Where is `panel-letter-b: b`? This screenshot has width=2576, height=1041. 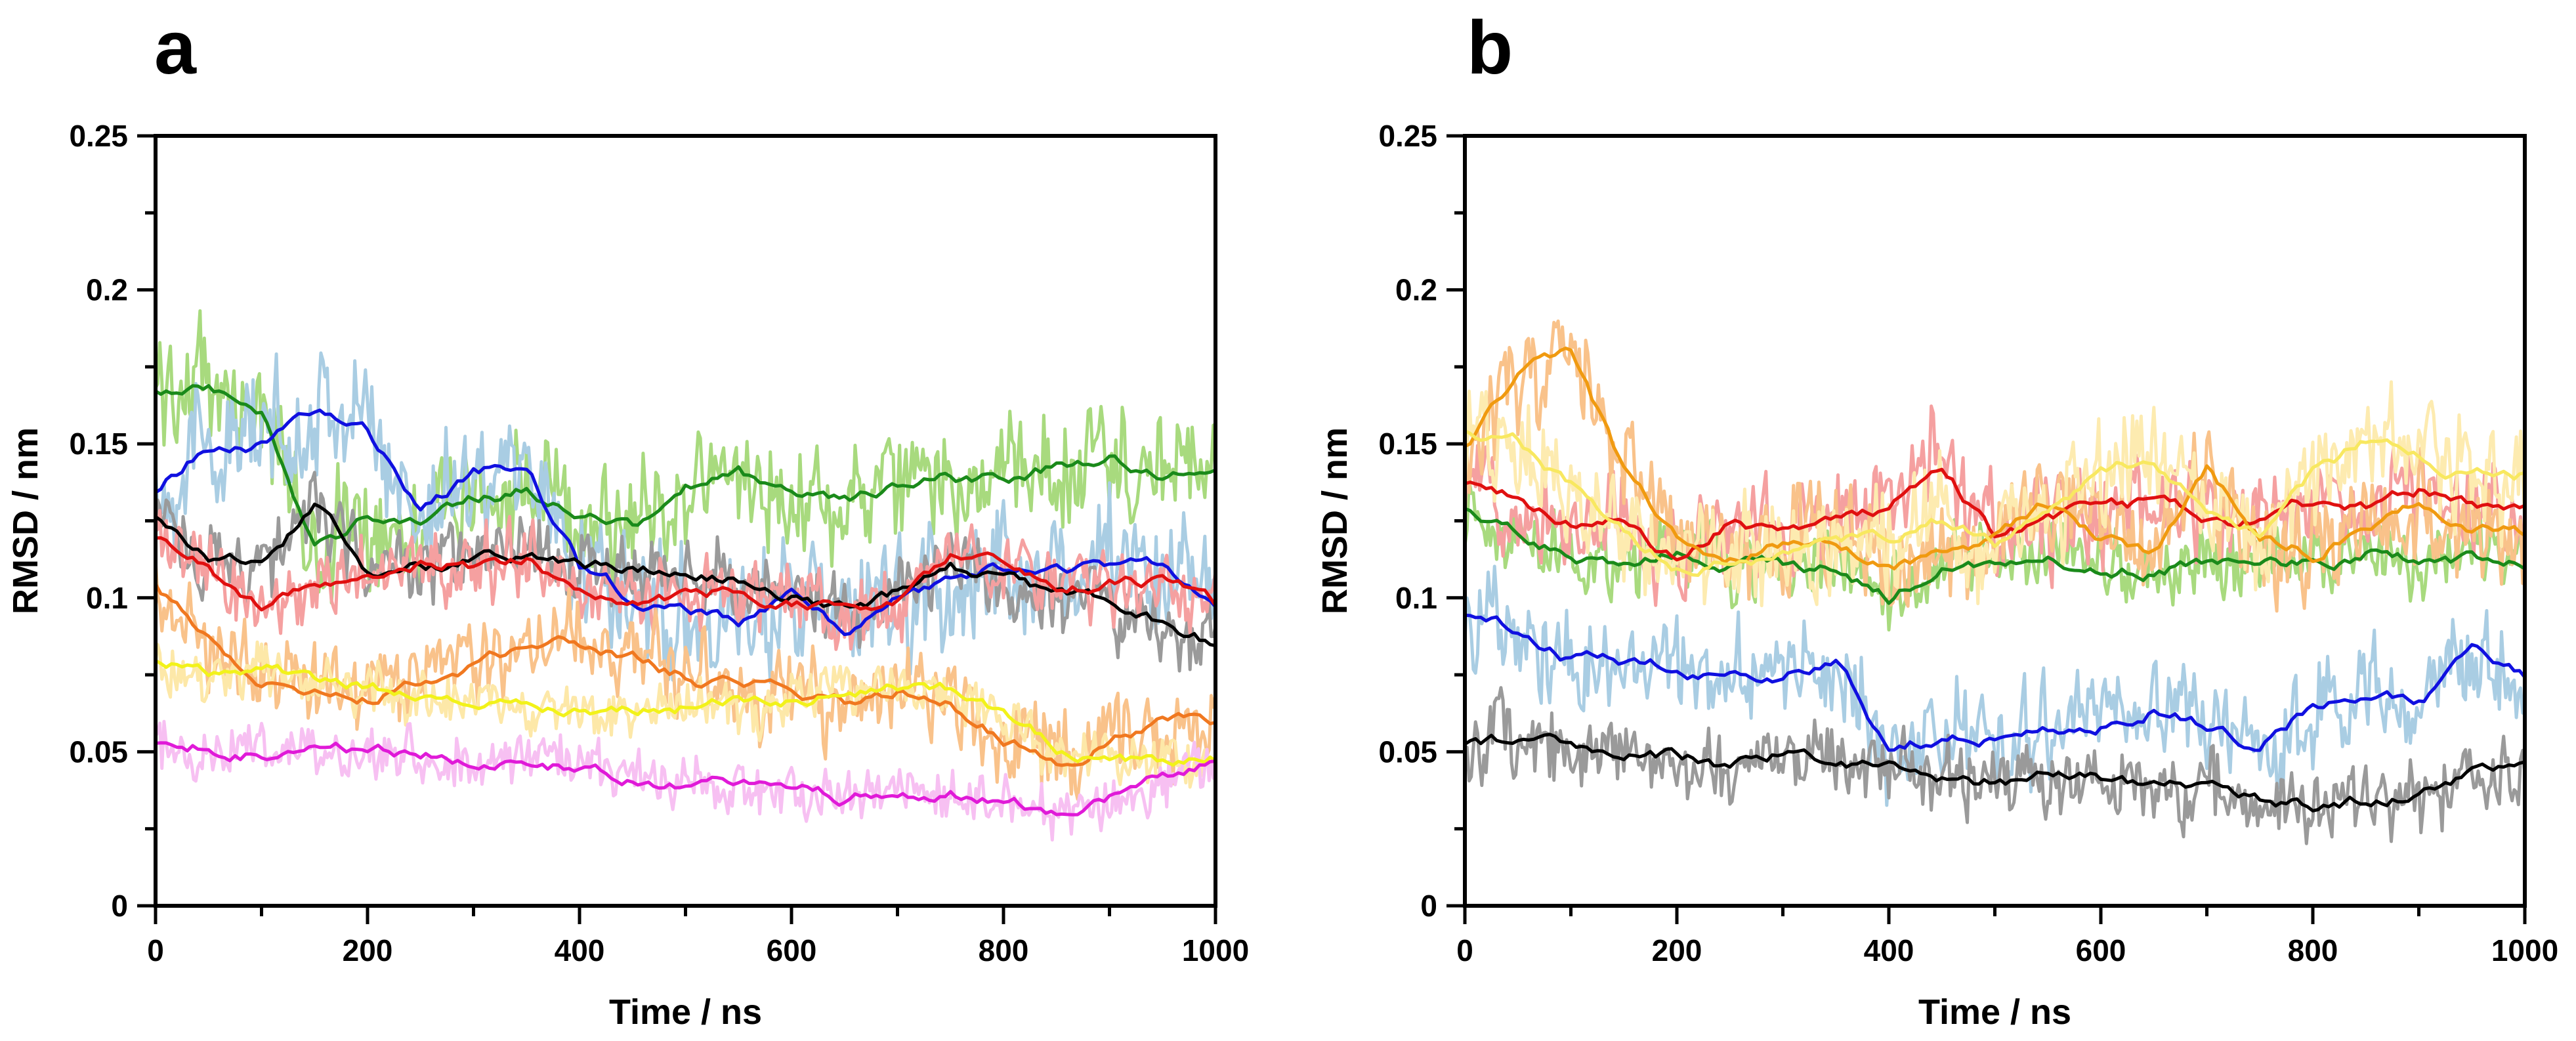 panel-letter-b: b is located at coordinates (1490, 48).